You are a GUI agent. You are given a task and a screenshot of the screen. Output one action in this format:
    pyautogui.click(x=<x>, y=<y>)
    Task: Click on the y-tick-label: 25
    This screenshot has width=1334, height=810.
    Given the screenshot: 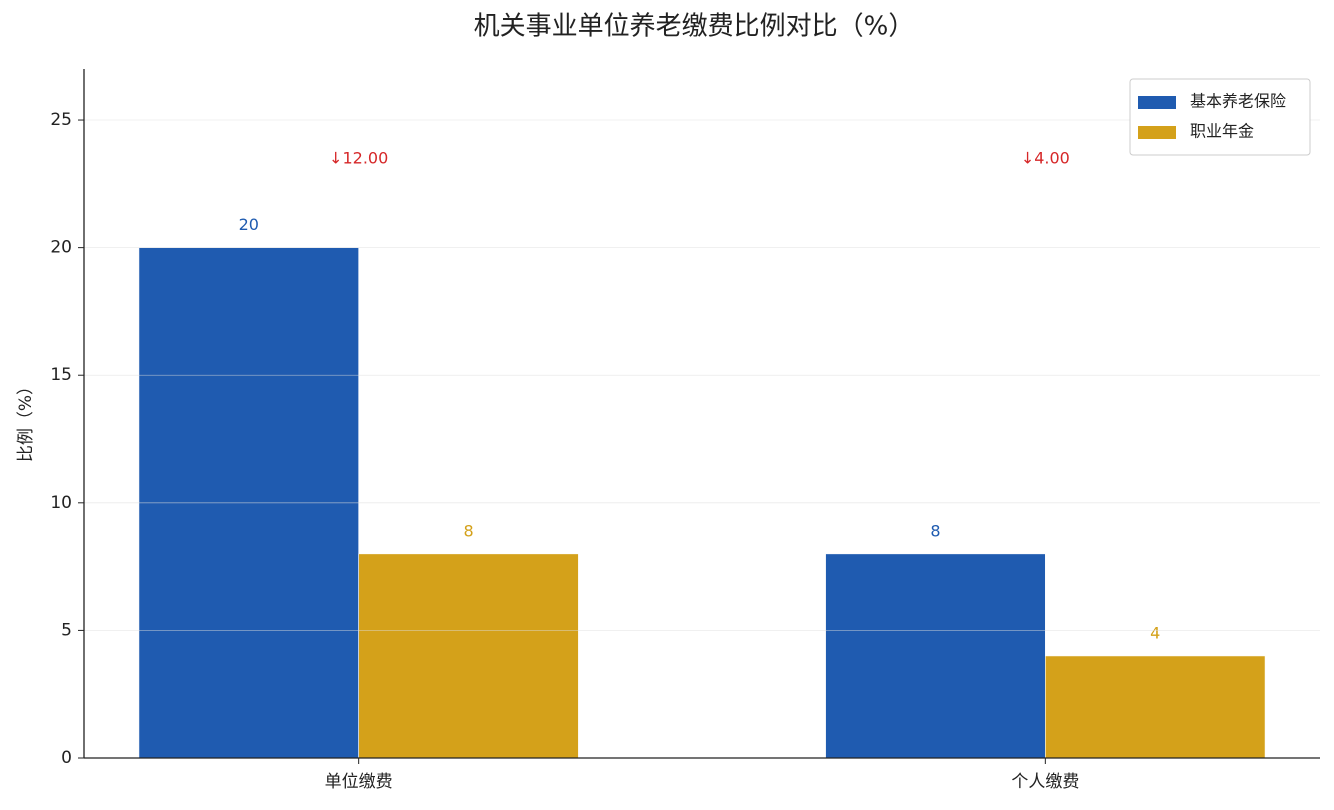 What is the action you would take?
    pyautogui.click(x=61, y=120)
    